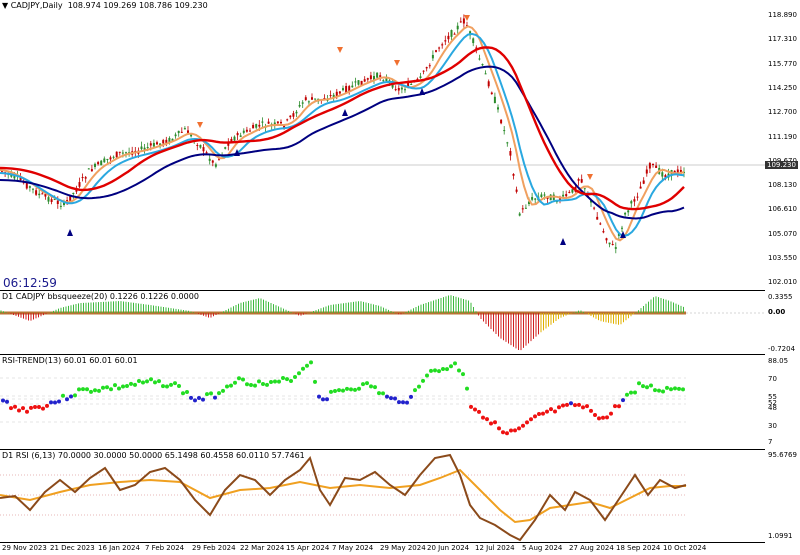 This screenshot has width=800, height=555. What do you see at coordinates (782, 39) in the screenshot?
I see `price-tick: 117.310` at bounding box center [782, 39].